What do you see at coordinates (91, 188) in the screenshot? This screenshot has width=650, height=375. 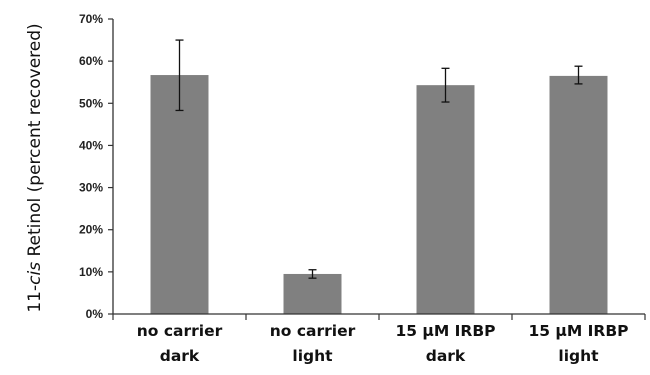 I see `y-tick-label-3: 30%` at bounding box center [91, 188].